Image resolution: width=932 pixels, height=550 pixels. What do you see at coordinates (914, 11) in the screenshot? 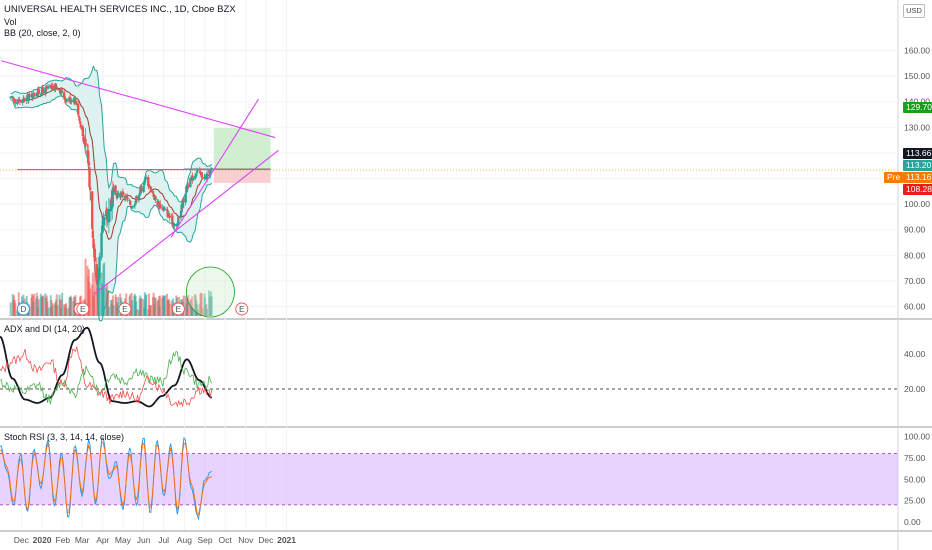
I see `currency-button: USD` at bounding box center [914, 11].